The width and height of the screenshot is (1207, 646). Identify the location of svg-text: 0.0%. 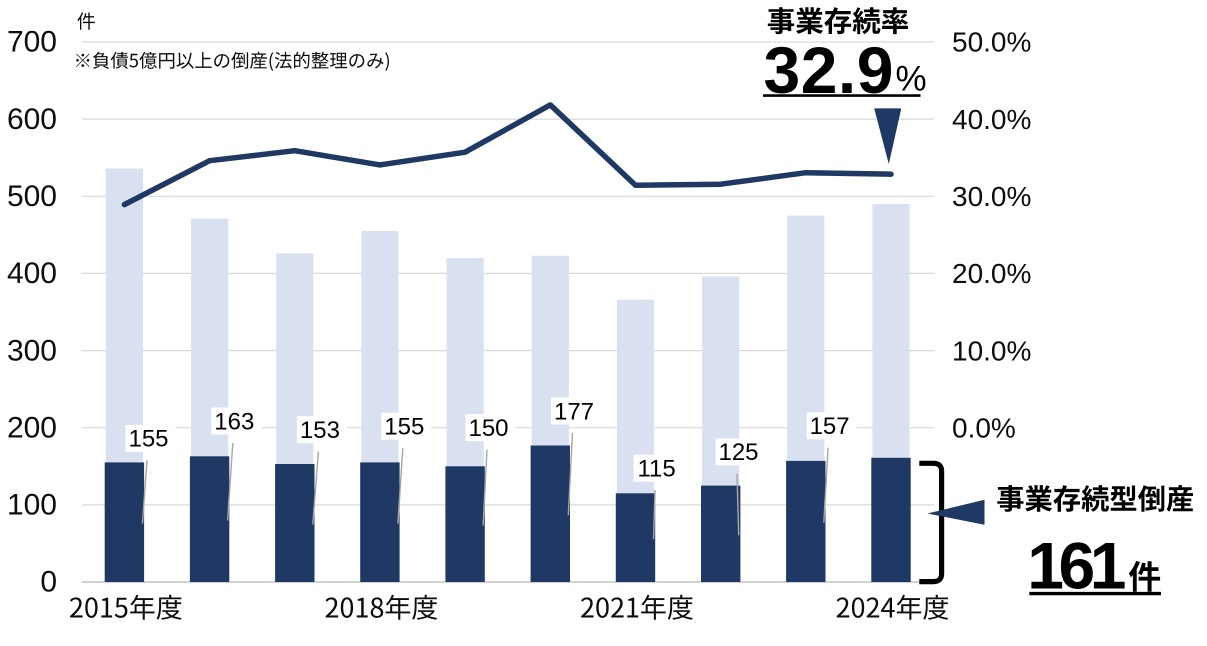
(984, 427).